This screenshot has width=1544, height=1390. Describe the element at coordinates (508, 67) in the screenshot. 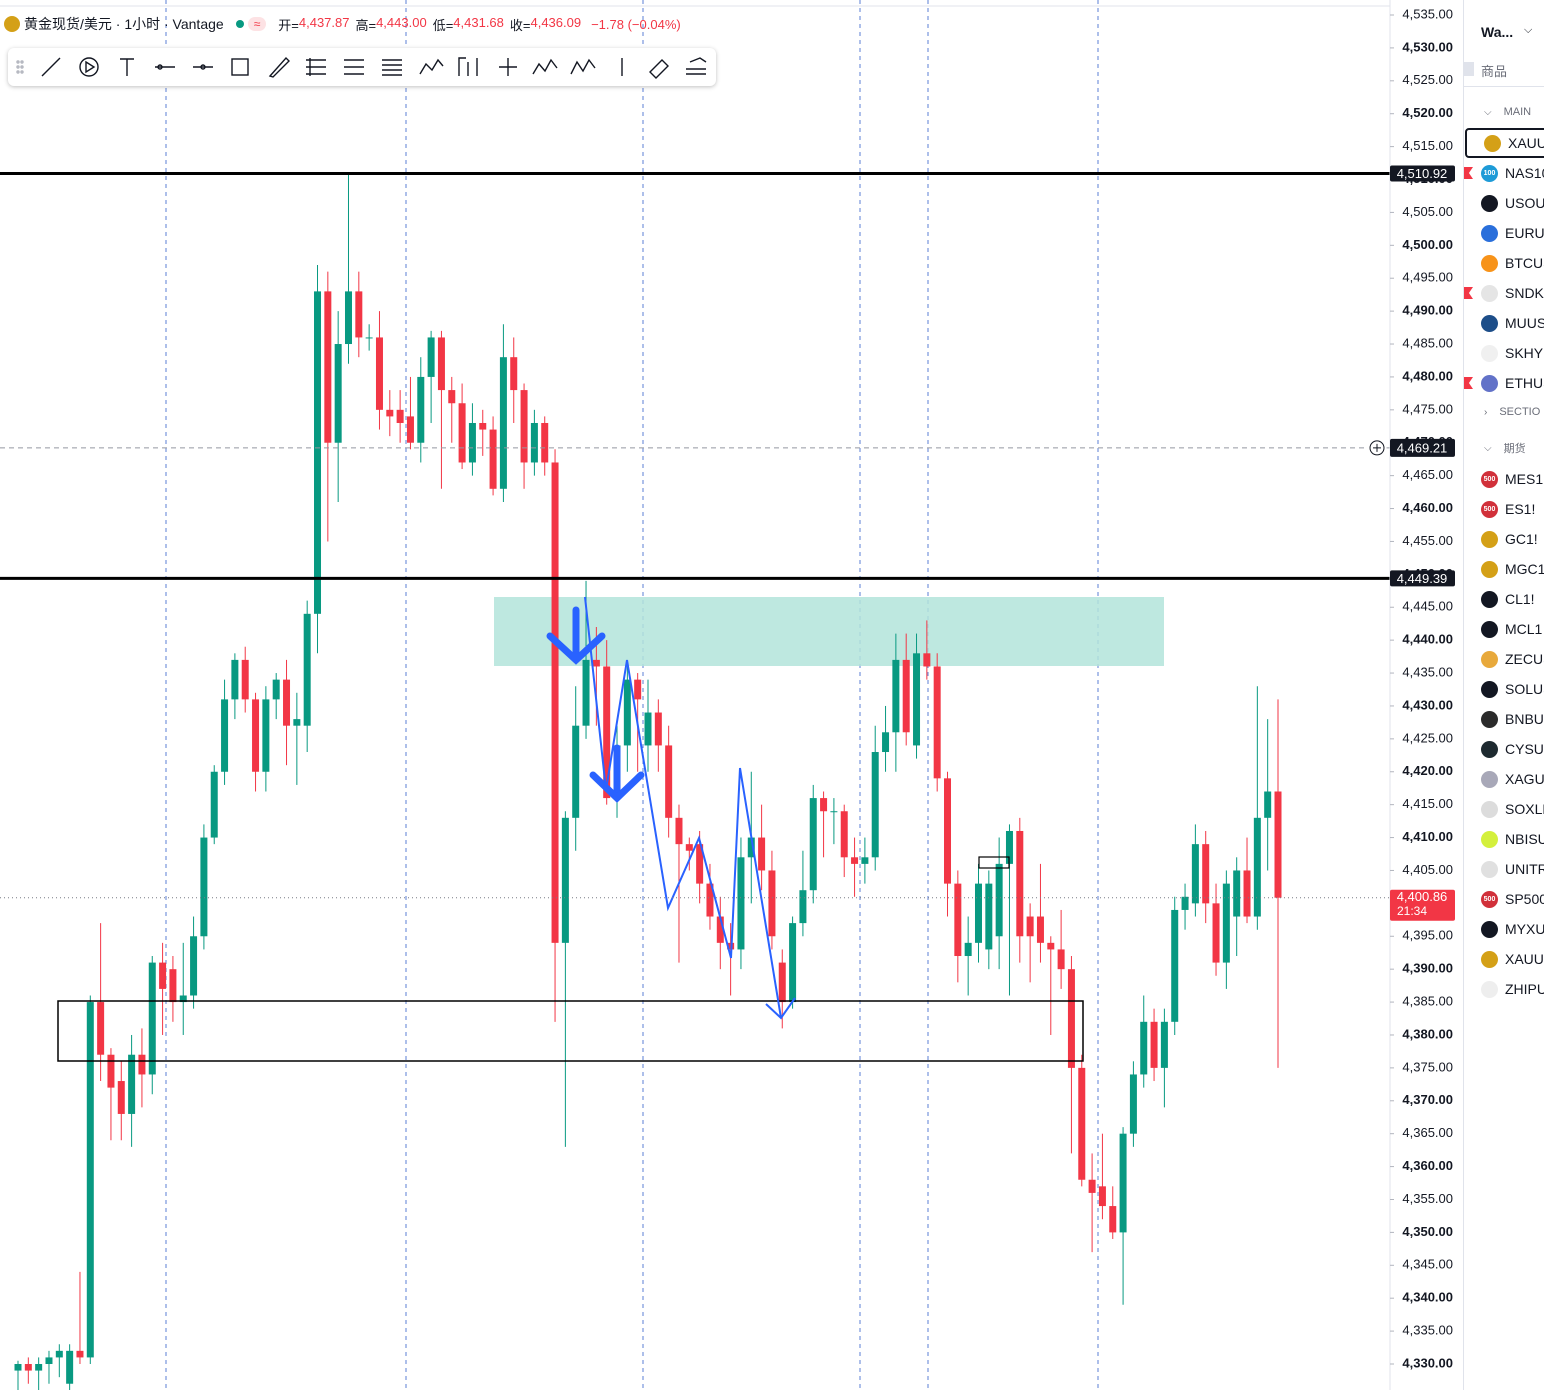

I see `tool-cross` at that location.